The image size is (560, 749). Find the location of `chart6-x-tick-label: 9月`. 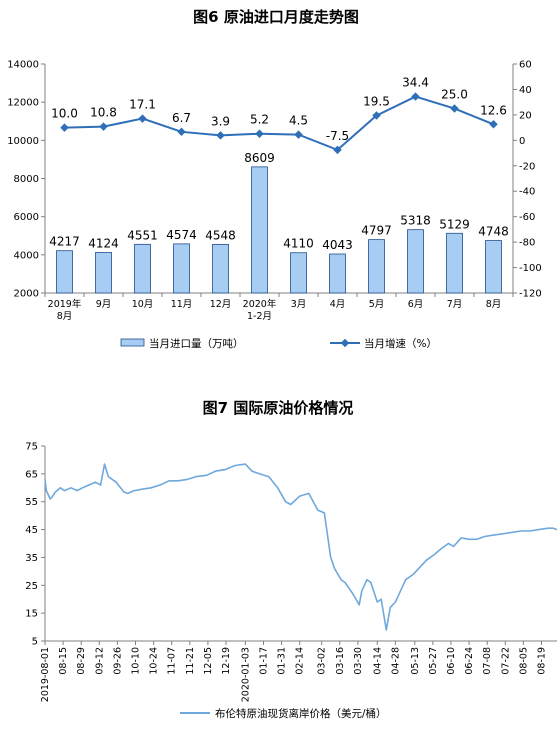

chart6-x-tick-label: 9月 is located at coordinates (104, 304).